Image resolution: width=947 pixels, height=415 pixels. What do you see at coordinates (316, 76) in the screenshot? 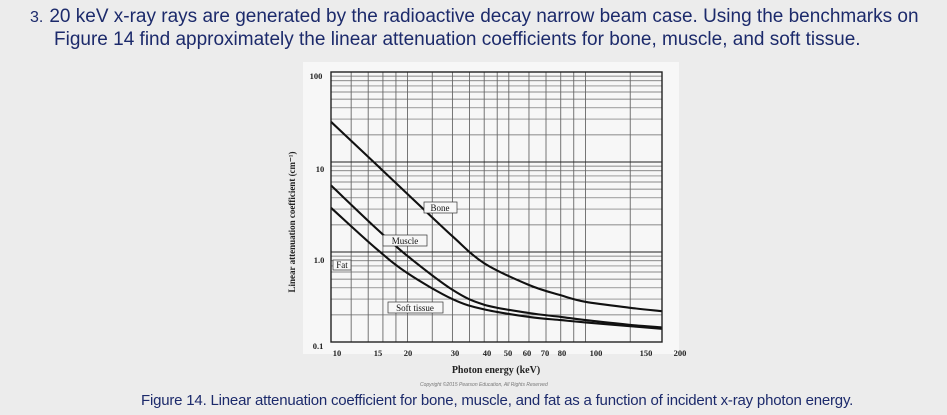
I see `y-tick-label: 100` at bounding box center [316, 76].